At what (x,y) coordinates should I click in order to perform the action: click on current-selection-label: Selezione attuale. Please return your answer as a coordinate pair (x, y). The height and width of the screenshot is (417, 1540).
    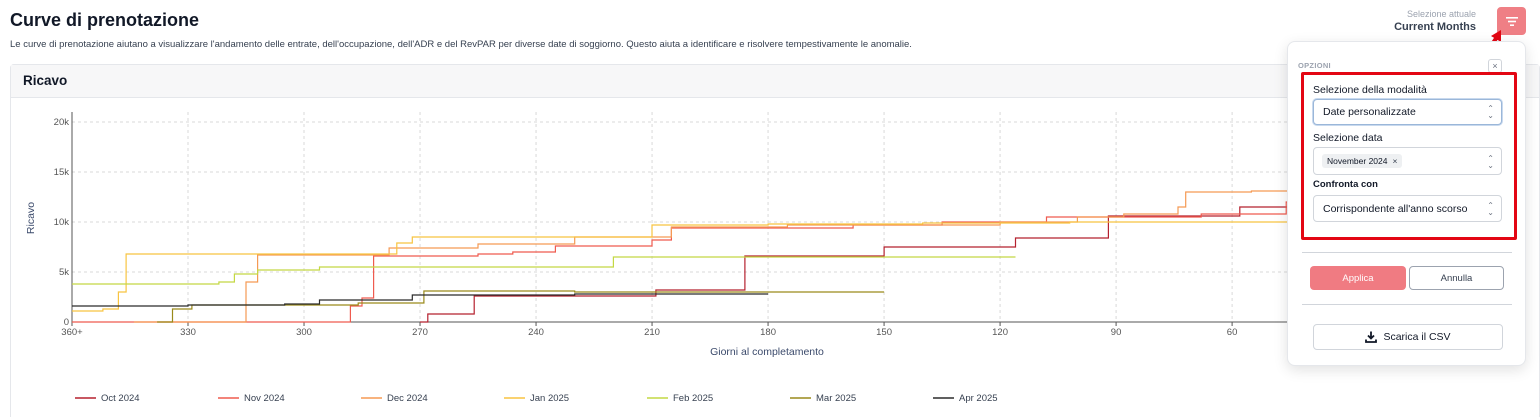
    Looking at the image, I should click on (1441, 14).